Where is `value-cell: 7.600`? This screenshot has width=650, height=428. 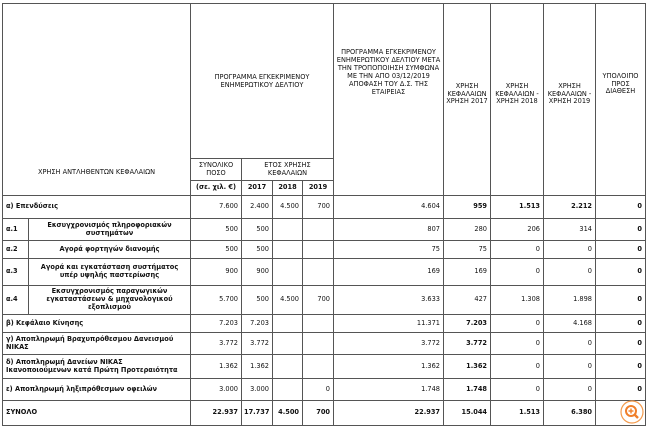
value-cell: 7.600 is located at coordinates (216, 207).